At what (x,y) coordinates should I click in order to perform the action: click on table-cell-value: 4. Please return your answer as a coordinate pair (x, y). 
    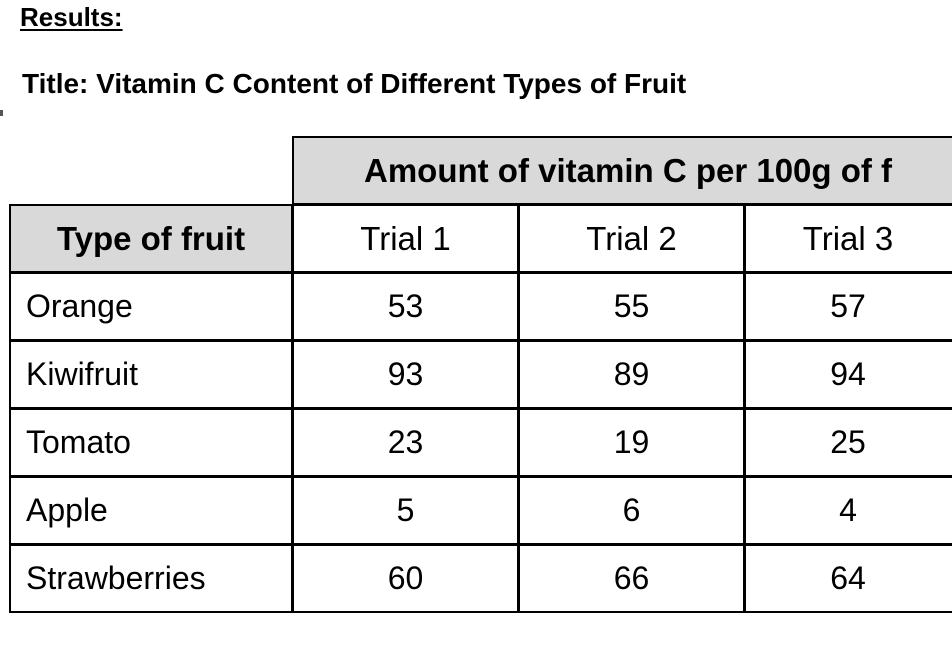
    Looking at the image, I should click on (848, 510).